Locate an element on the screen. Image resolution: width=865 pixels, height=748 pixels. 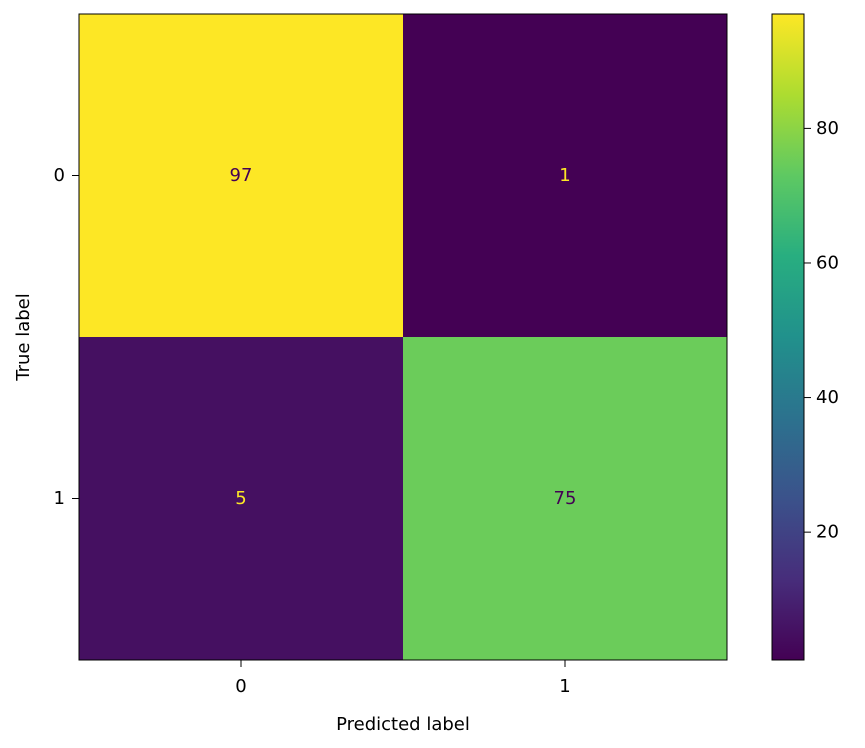
colorbar-tick-label: 40 is located at coordinates (827, 397).